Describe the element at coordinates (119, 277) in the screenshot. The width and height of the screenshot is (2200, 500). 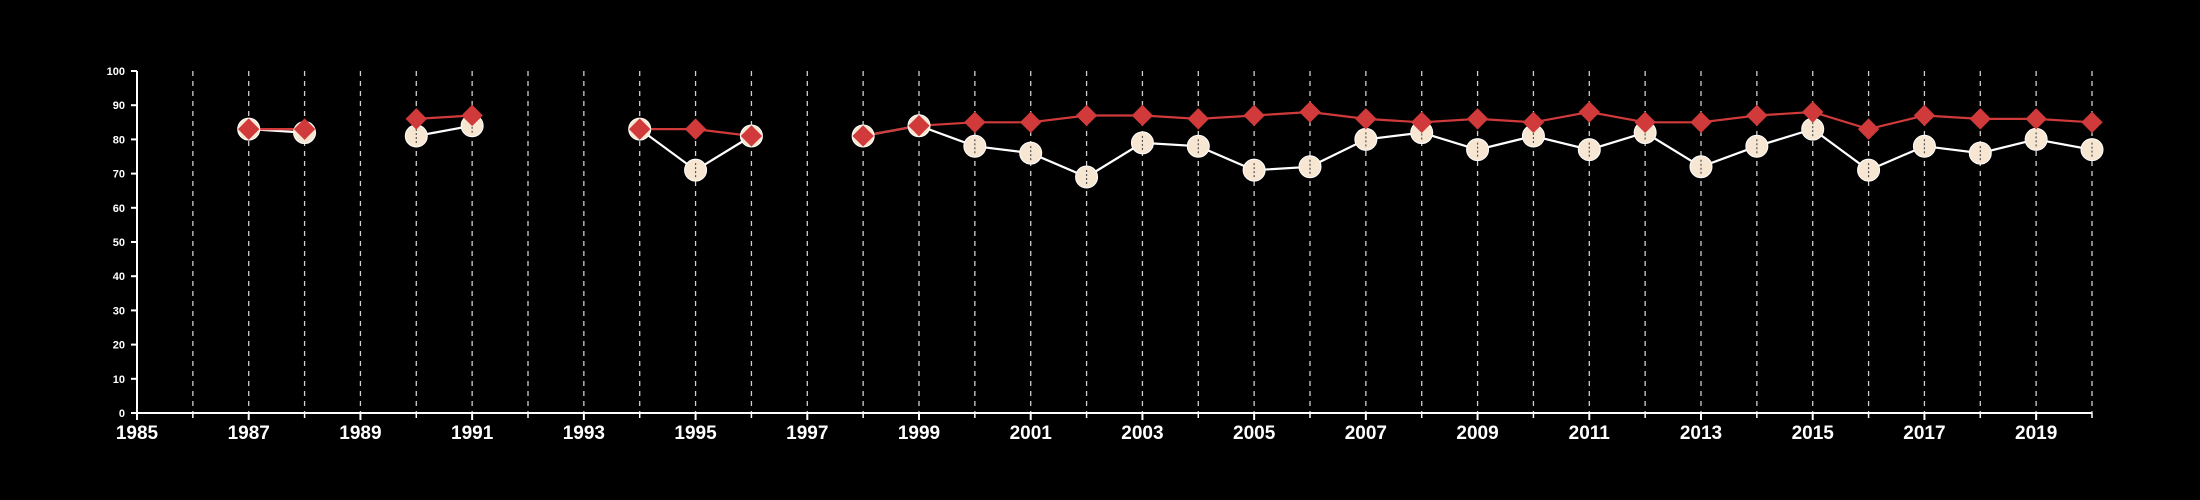
I see `y-tick-label: 40` at that location.